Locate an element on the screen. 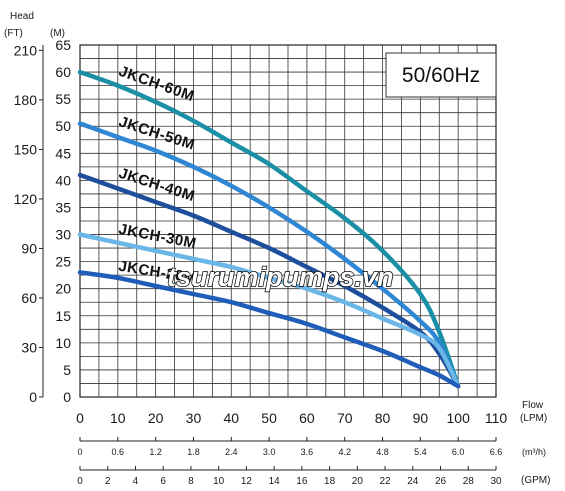 Image resolution: width=565 pixels, height=491 pixels. y-tick-label-ft: 150 is located at coordinates (26, 149).